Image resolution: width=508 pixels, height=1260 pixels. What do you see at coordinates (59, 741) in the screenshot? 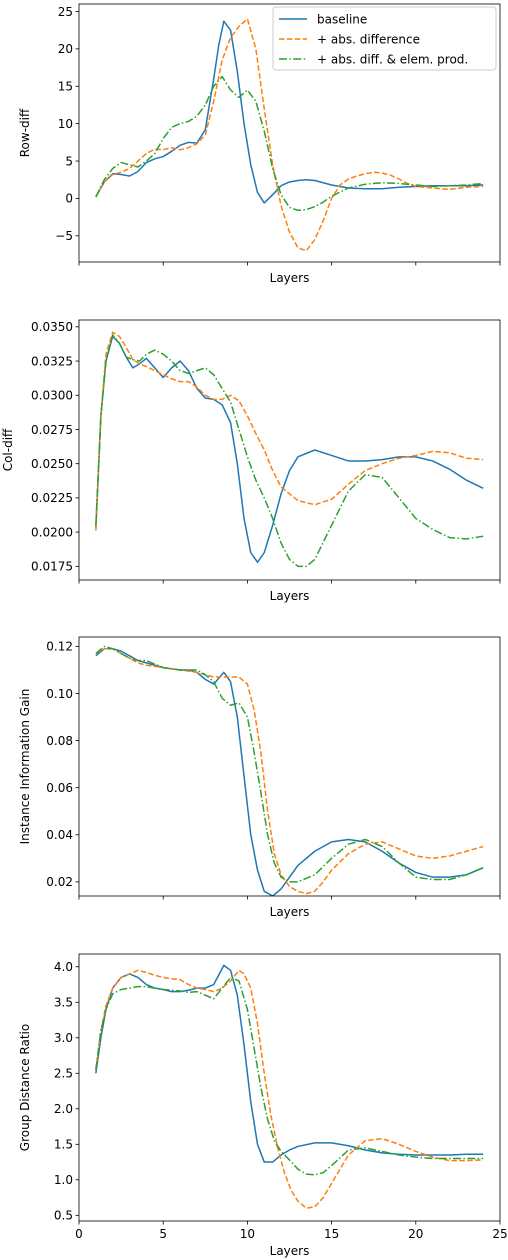
I see `y-tick-label: 0.08` at bounding box center [59, 741].